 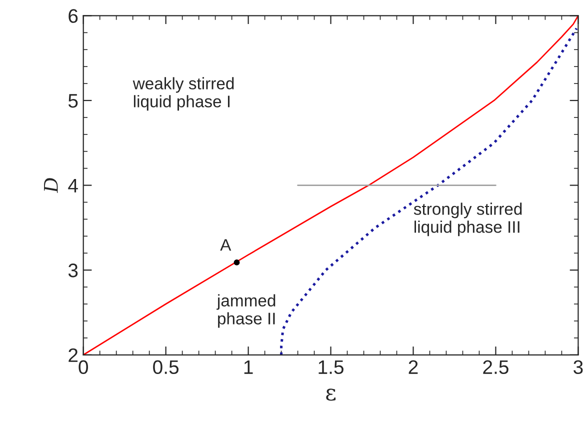 I want to click on x-tick-label: 0, so click(x=83, y=367).